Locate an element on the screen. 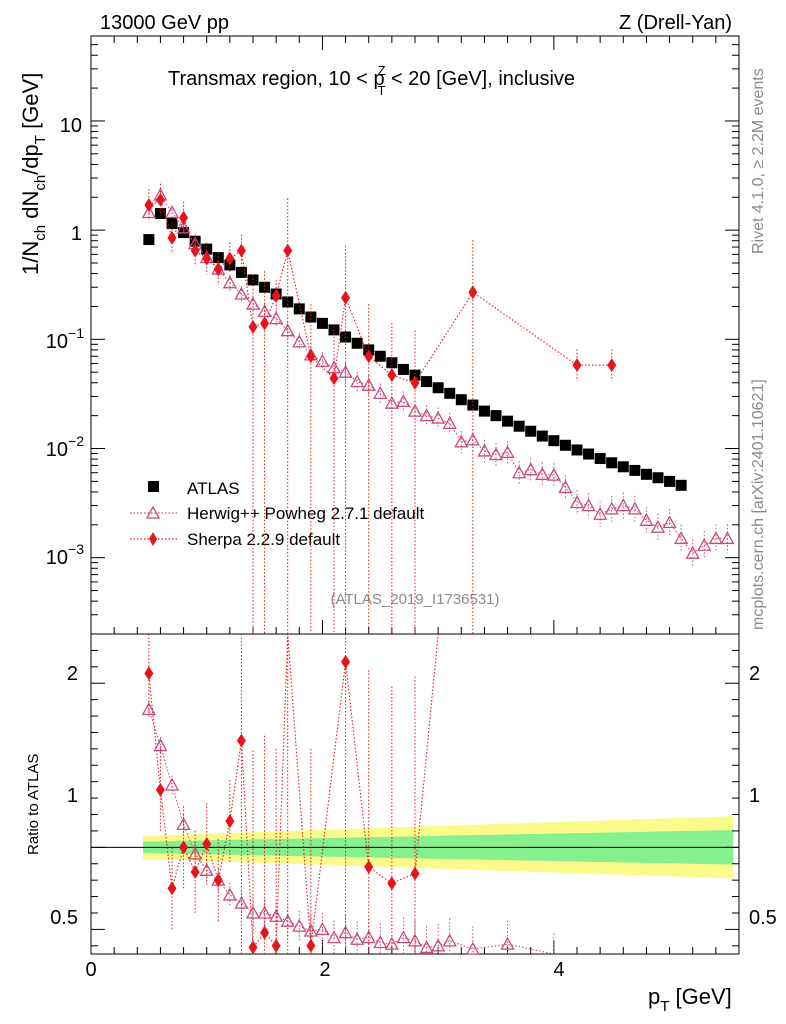 The image size is (786, 1024). header-left: 13000 GeV pp is located at coordinates (164, 23).